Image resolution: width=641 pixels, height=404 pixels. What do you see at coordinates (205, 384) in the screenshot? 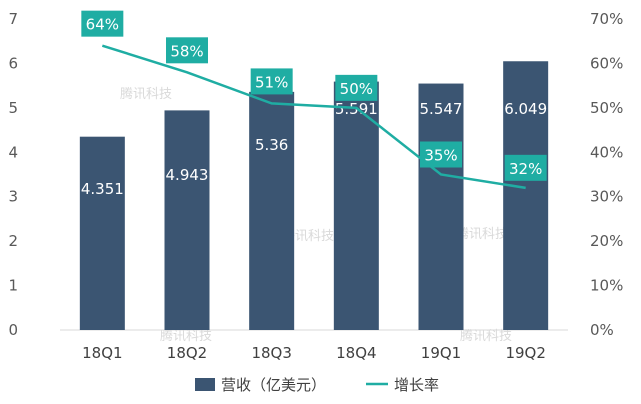
I see `legend-bar-swatch` at bounding box center [205, 384].